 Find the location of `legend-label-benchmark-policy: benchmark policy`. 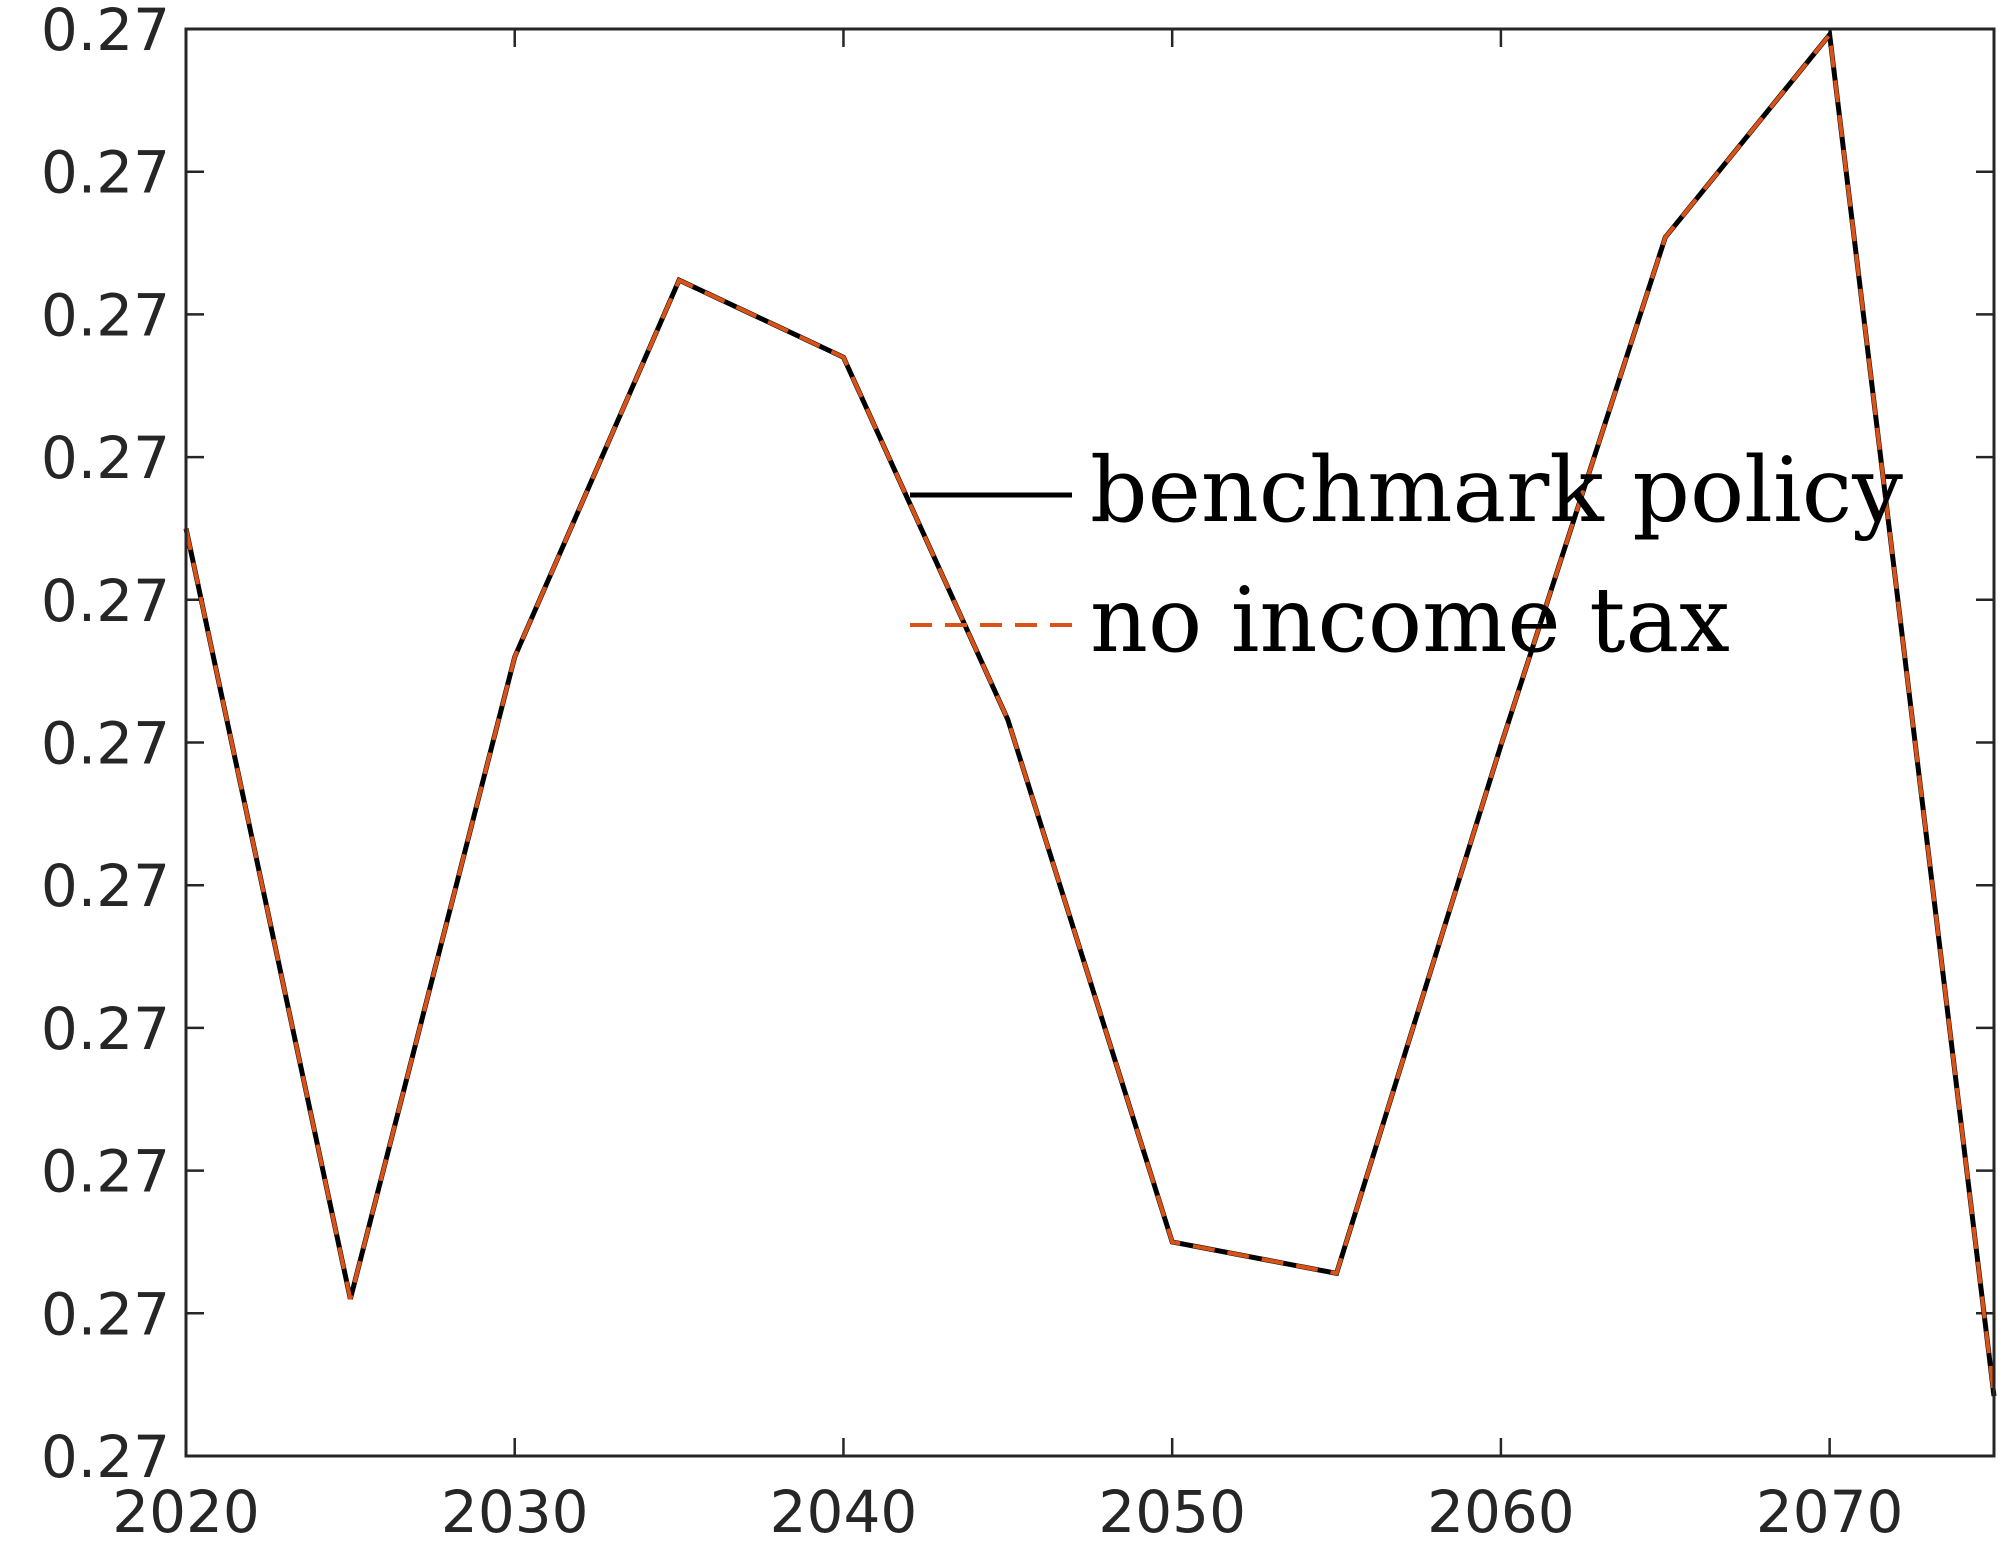

legend-label-benchmark-policy: benchmark policy is located at coordinates (1496, 490).